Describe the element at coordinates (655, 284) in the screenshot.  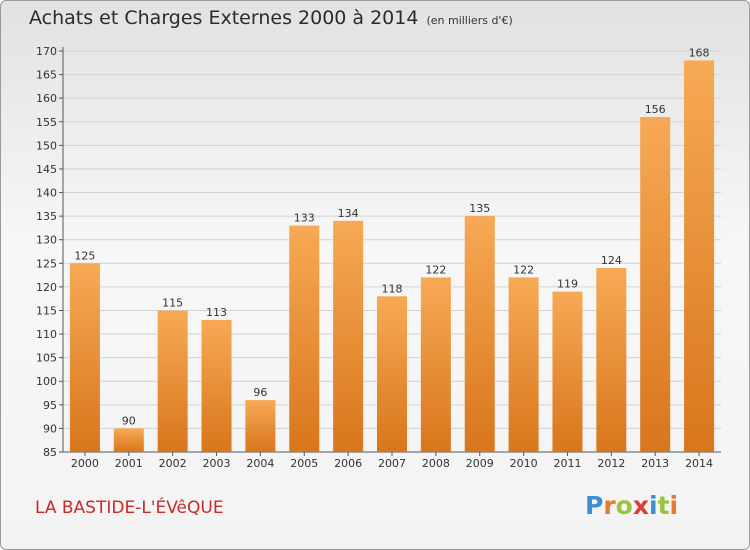
I see `bar-2013` at that location.